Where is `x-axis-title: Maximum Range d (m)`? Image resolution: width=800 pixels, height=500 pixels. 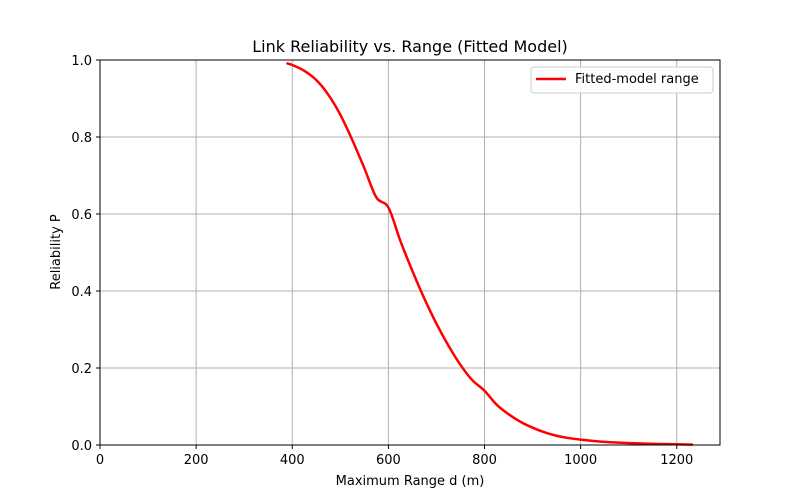
x-axis-title: Maximum Range d (m) is located at coordinates (410, 481).